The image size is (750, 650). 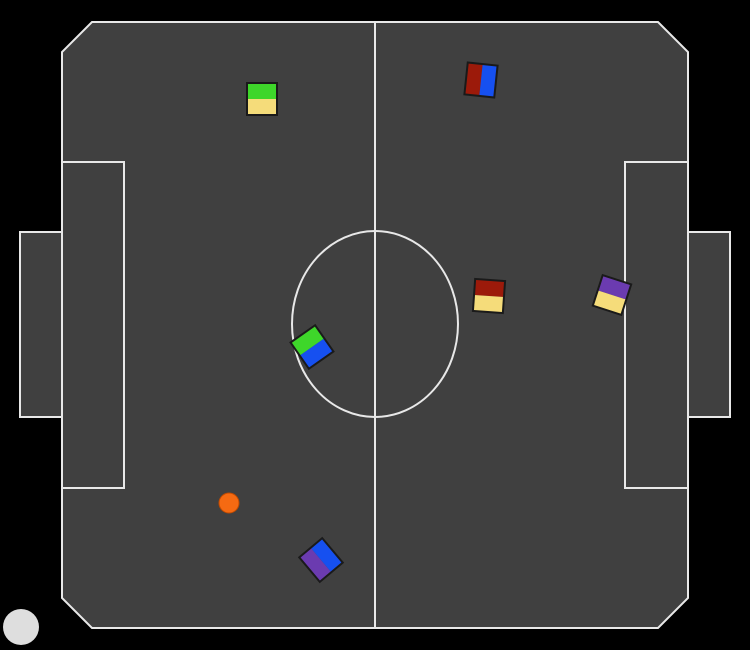 What do you see at coordinates (709, 324) in the screenshot?
I see `right-goal` at bounding box center [709, 324].